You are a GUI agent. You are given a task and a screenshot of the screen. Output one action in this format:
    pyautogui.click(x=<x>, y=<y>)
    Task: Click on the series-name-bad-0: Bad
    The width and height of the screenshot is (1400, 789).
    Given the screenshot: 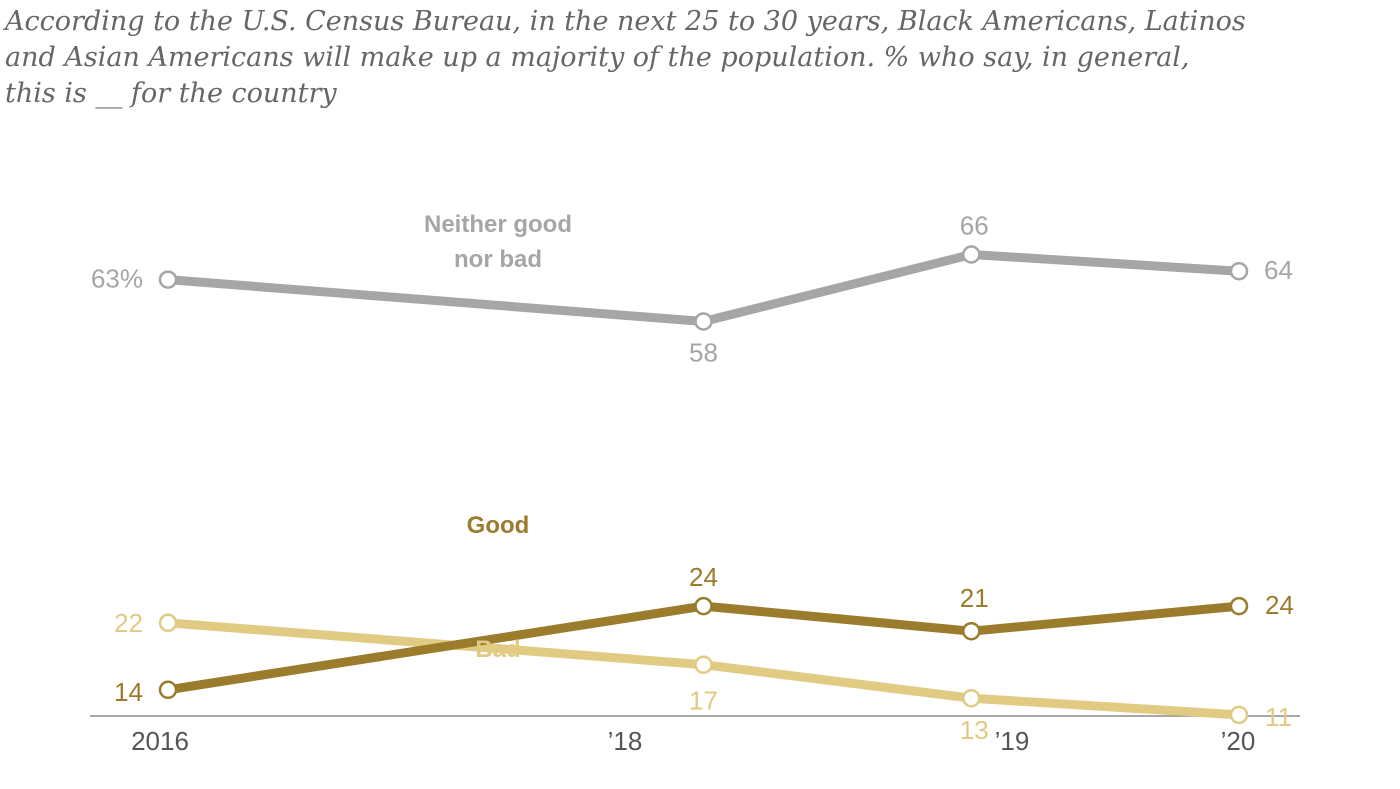 What is the action you would take?
    pyautogui.click(x=497, y=649)
    